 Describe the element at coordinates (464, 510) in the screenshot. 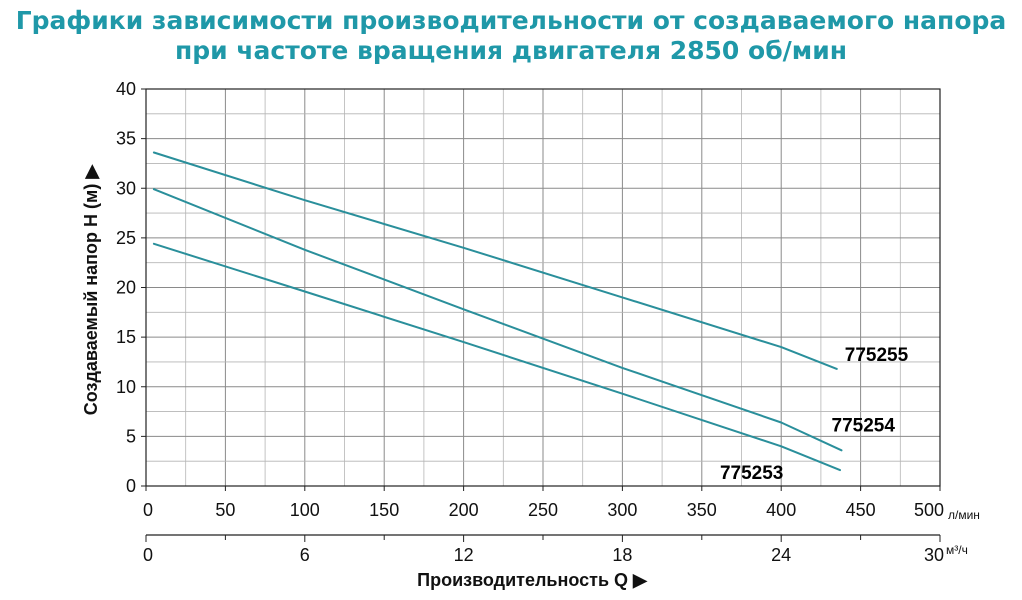

I see `x-tick-label: 200` at that location.